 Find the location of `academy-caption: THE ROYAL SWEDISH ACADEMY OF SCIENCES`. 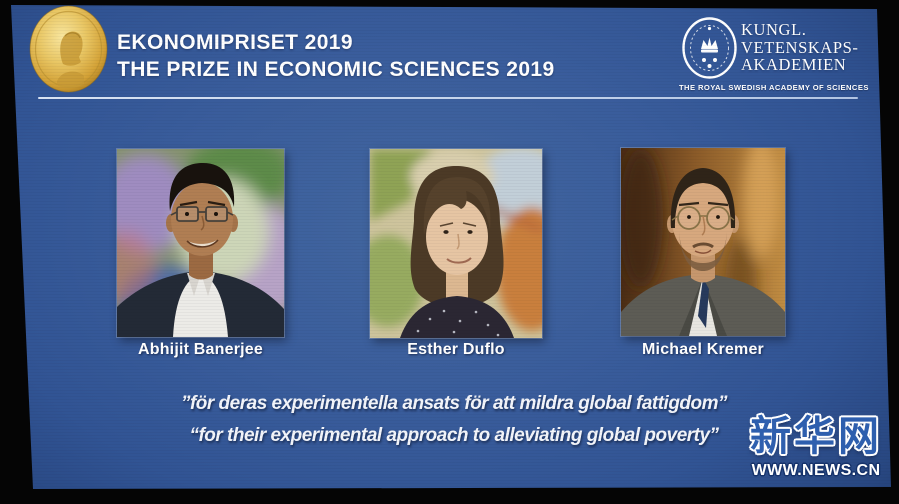

academy-caption: THE ROYAL SWEDISH ACADEMY OF SCIENCES is located at coordinates (774, 87).